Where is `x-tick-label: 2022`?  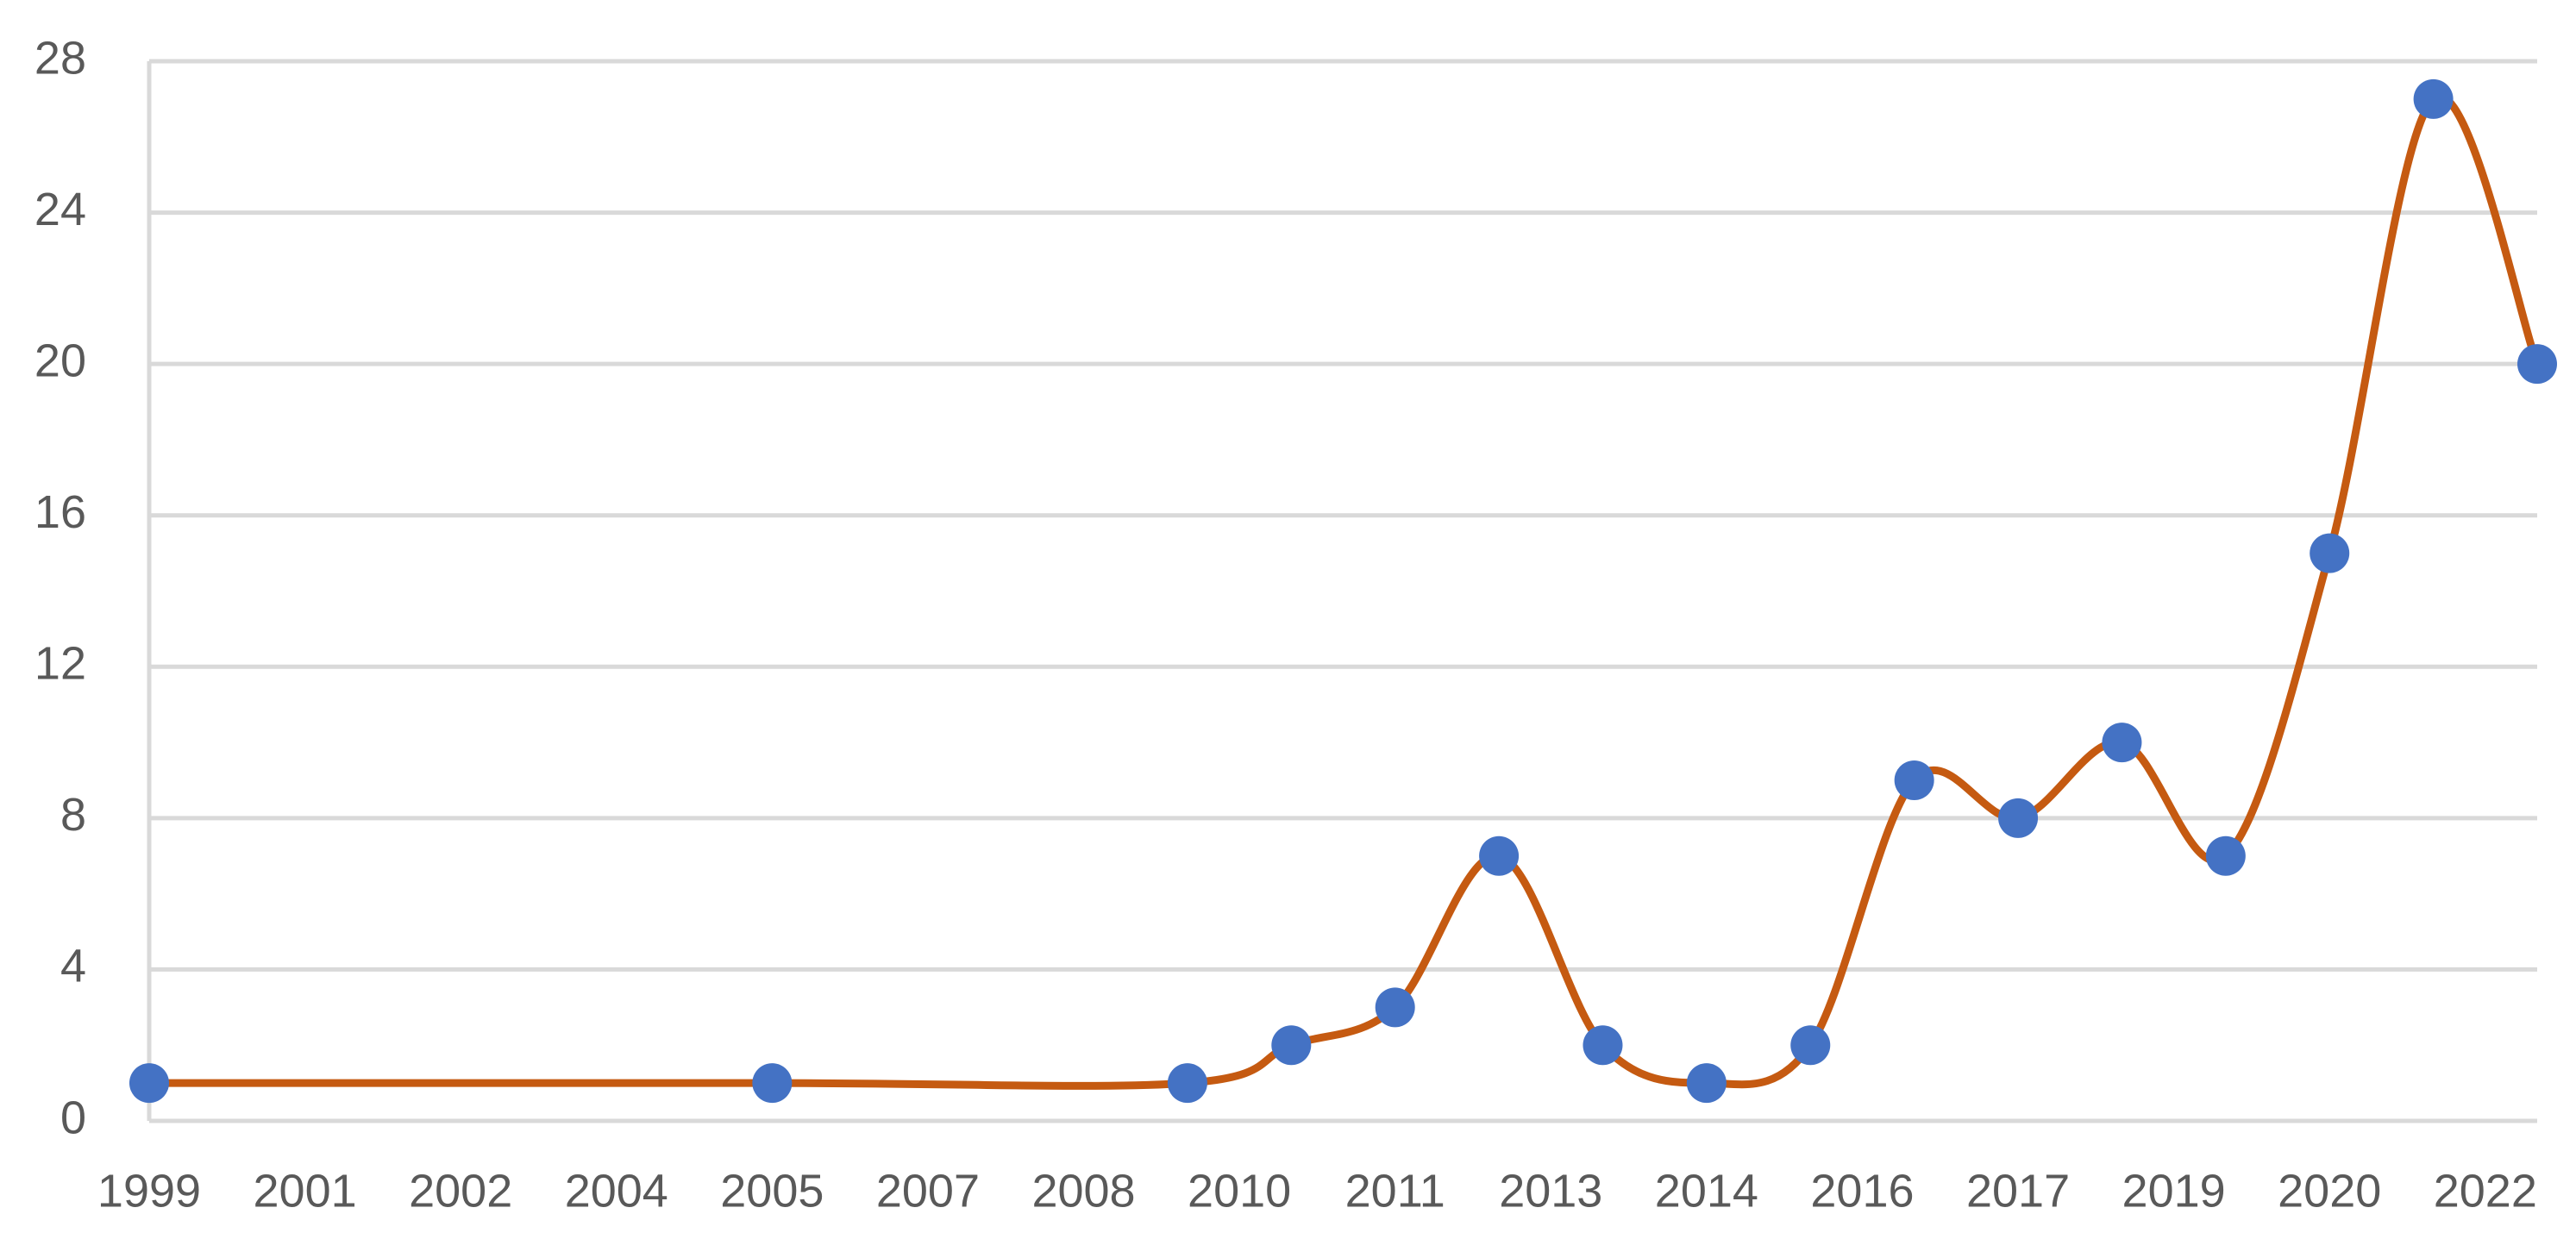
x-tick-label: 2022 is located at coordinates (2485, 1191).